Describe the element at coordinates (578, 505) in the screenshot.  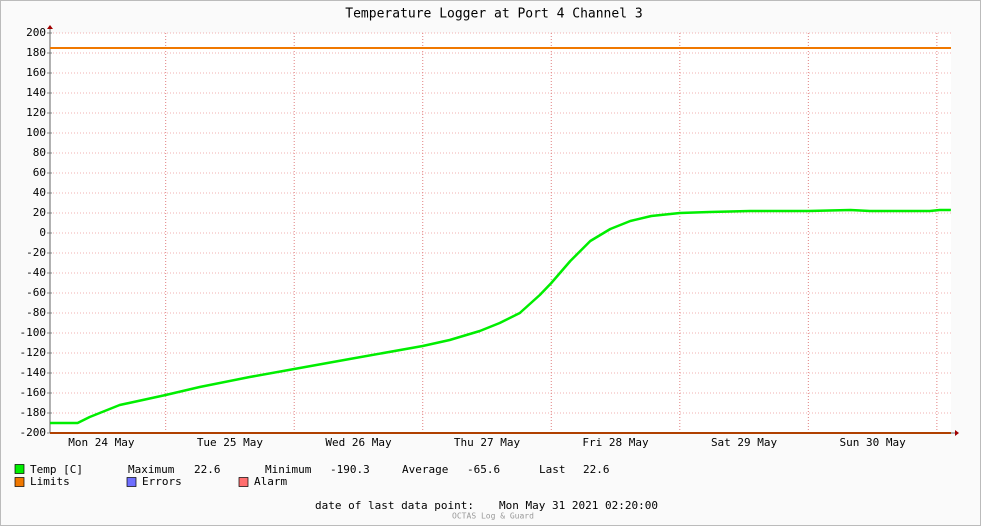
I see `footer-value: Mon May 31 2021 02:20:00` at that location.